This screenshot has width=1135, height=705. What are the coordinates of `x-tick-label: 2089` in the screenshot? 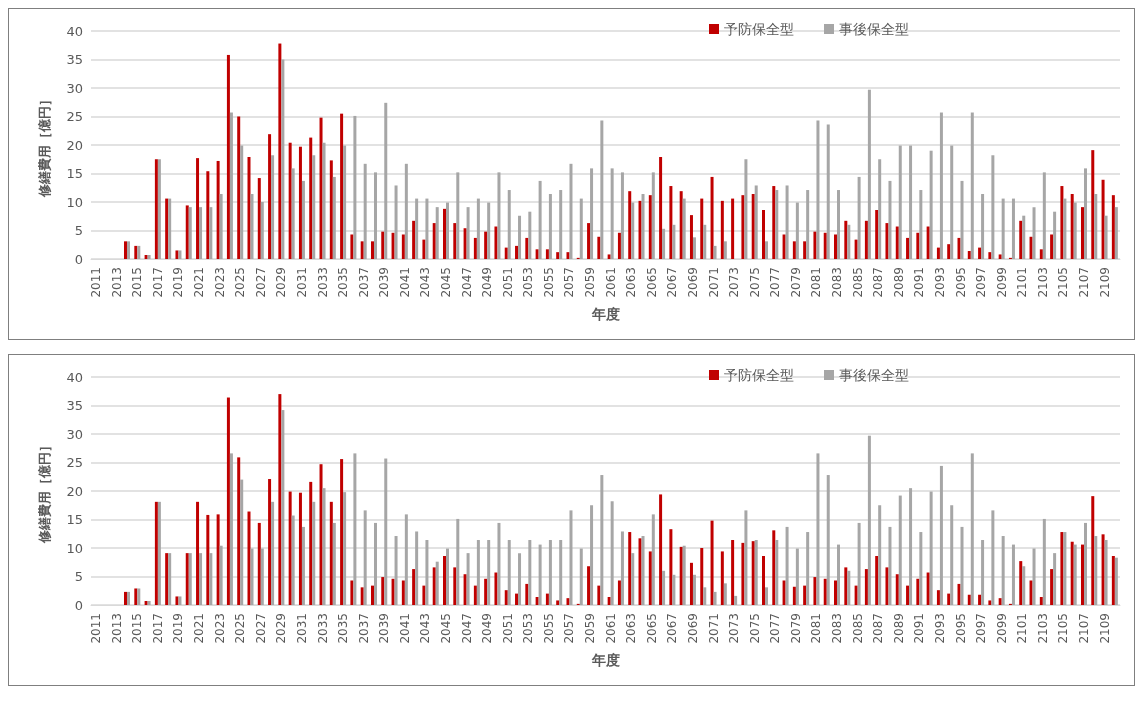 It's located at (898, 628).